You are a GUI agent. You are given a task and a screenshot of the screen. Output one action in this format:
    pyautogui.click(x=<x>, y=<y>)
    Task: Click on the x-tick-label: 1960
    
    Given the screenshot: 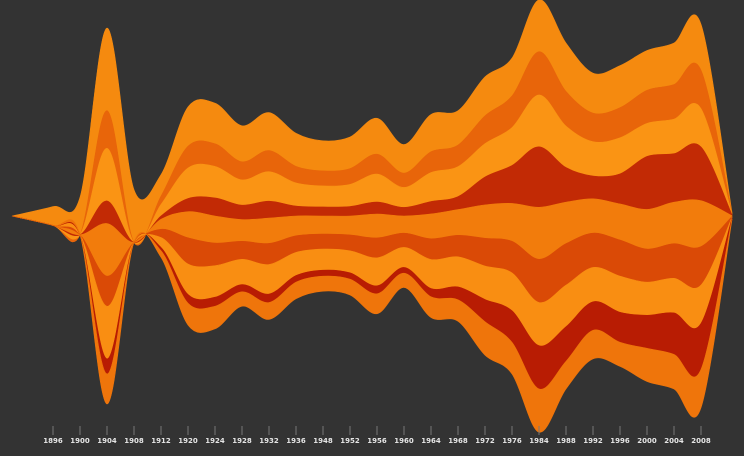 What is the action you would take?
    pyautogui.click(x=404, y=441)
    